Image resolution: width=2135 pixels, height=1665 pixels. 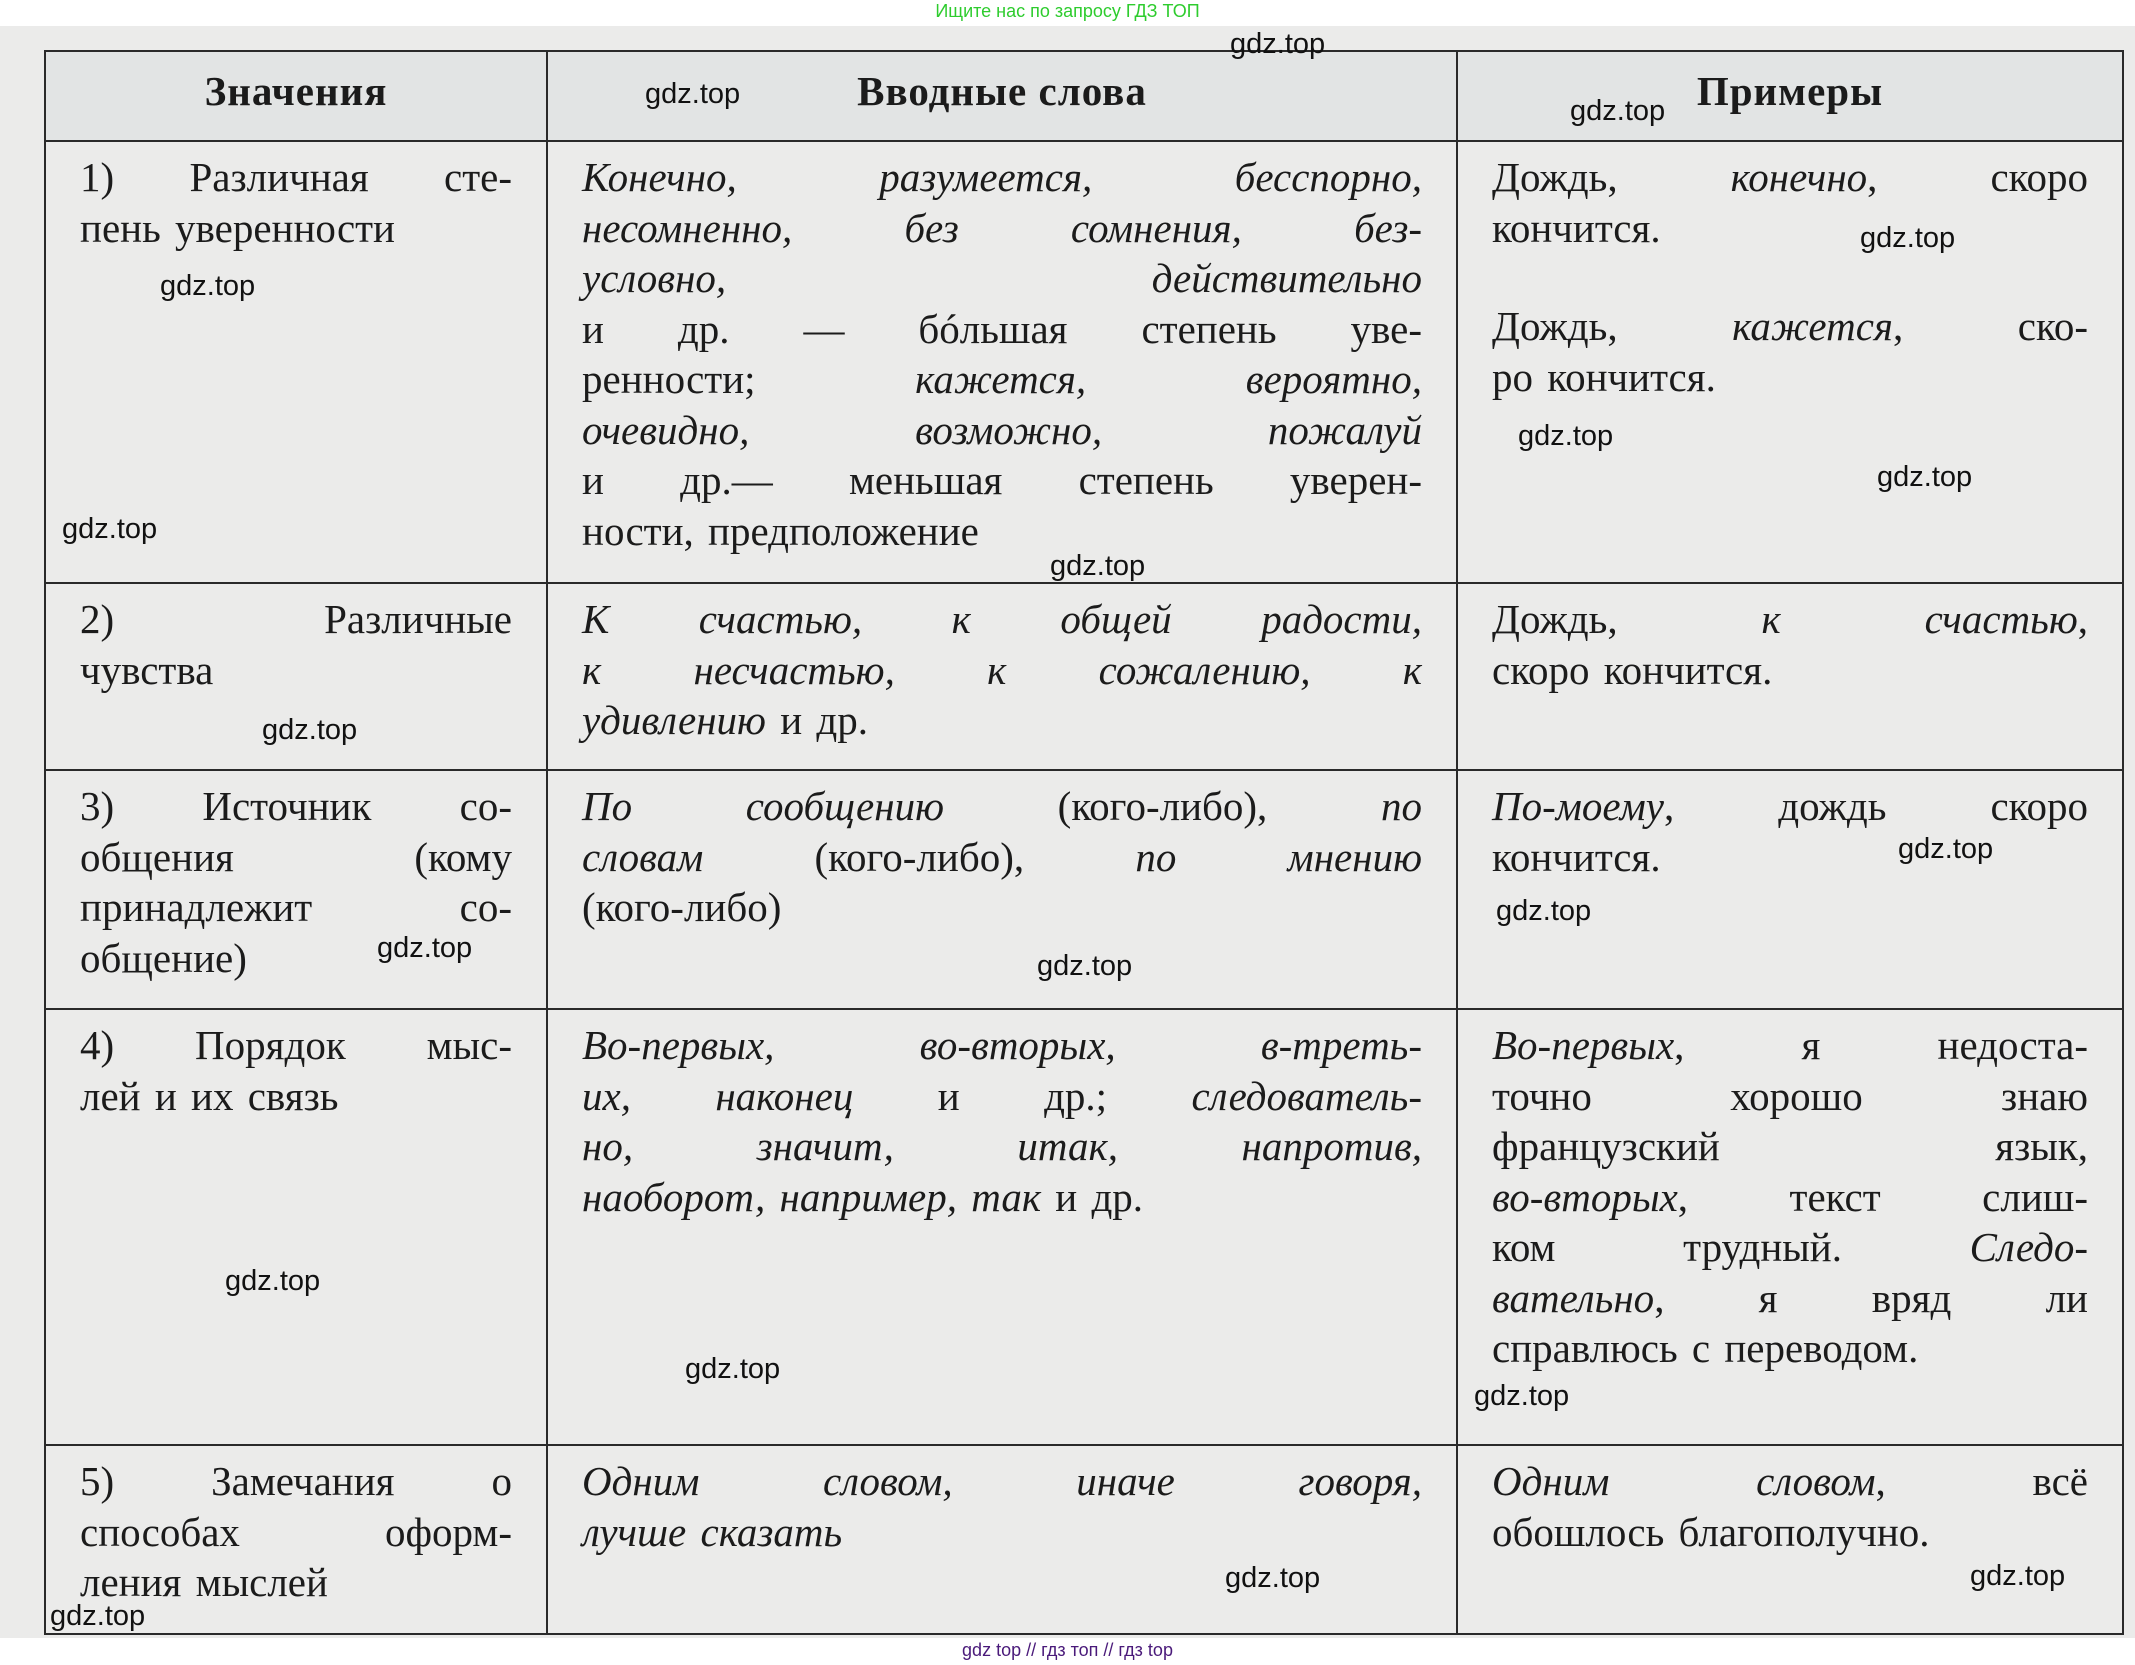 I want to click on text: 4) Порядок мыс-, so click(x=296, y=1045).